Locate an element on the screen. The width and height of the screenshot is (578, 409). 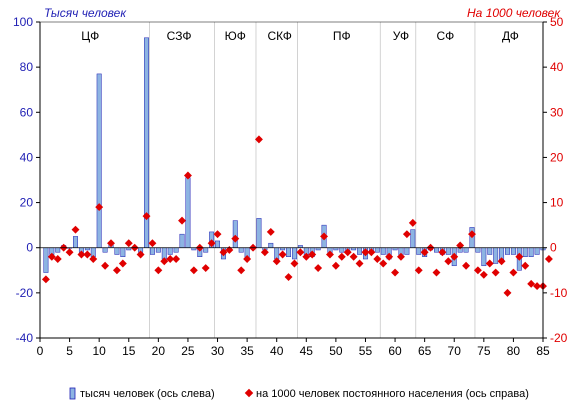
legend-point-swatch is located at coordinates (249, 393).